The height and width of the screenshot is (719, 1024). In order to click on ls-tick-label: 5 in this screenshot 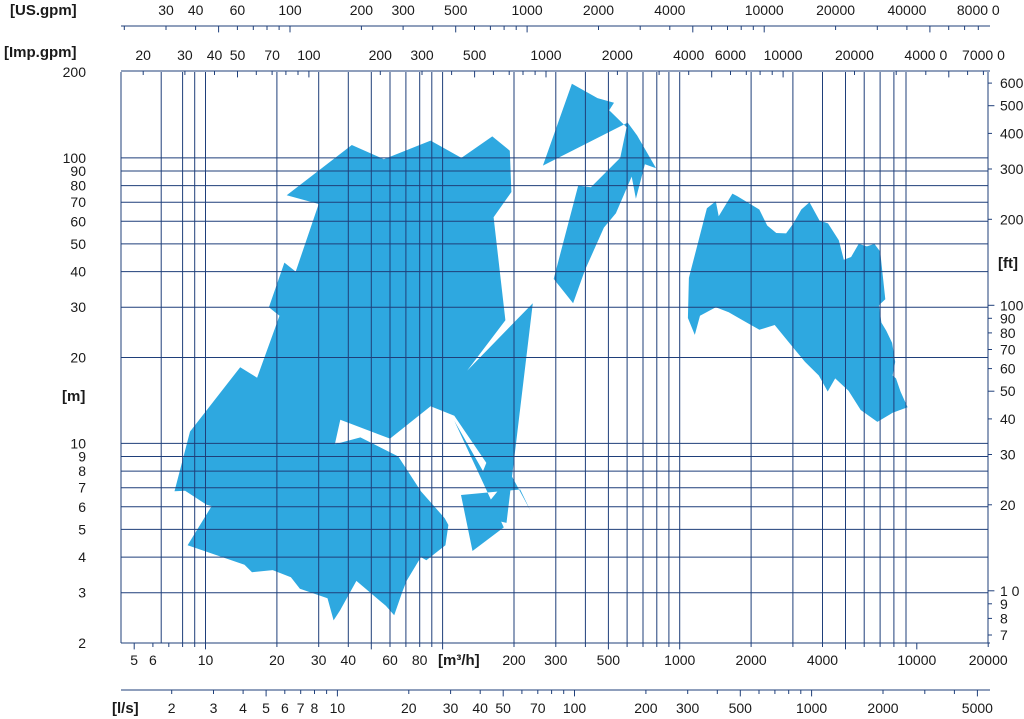, I will do `click(266, 708)`.